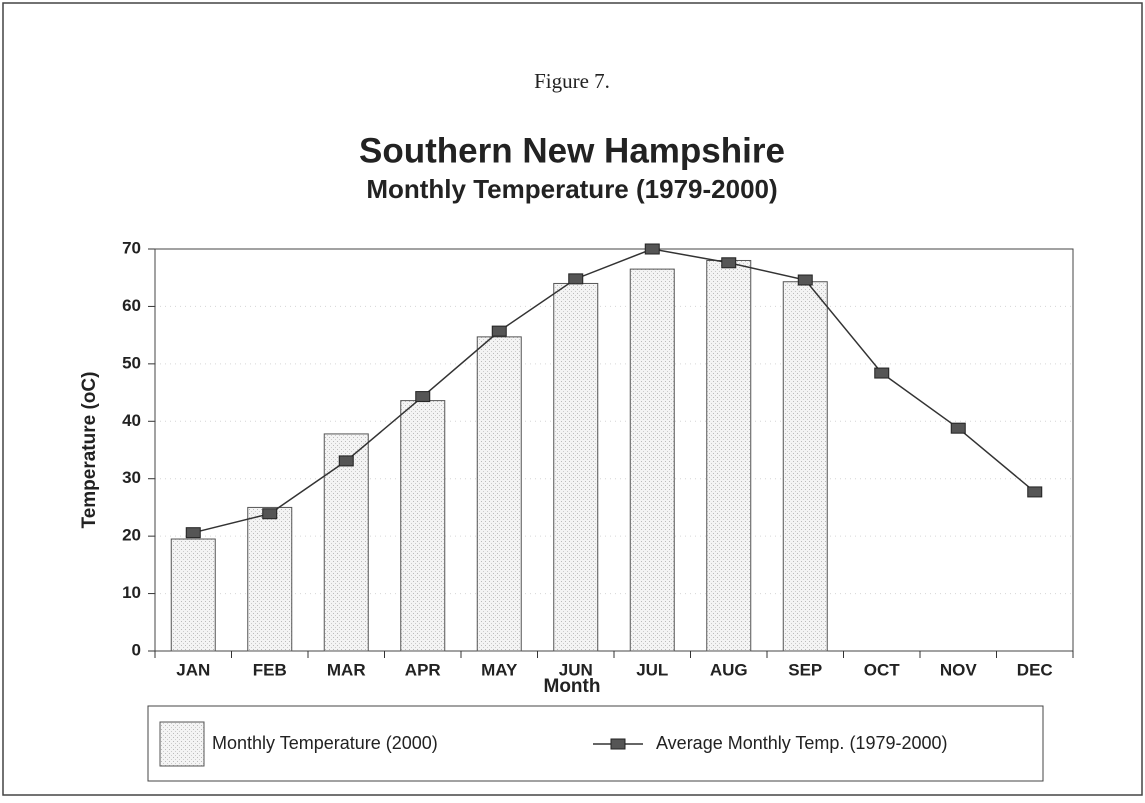 The width and height of the screenshot is (1145, 803). I want to click on y-tick-label: 50, so click(131, 362).